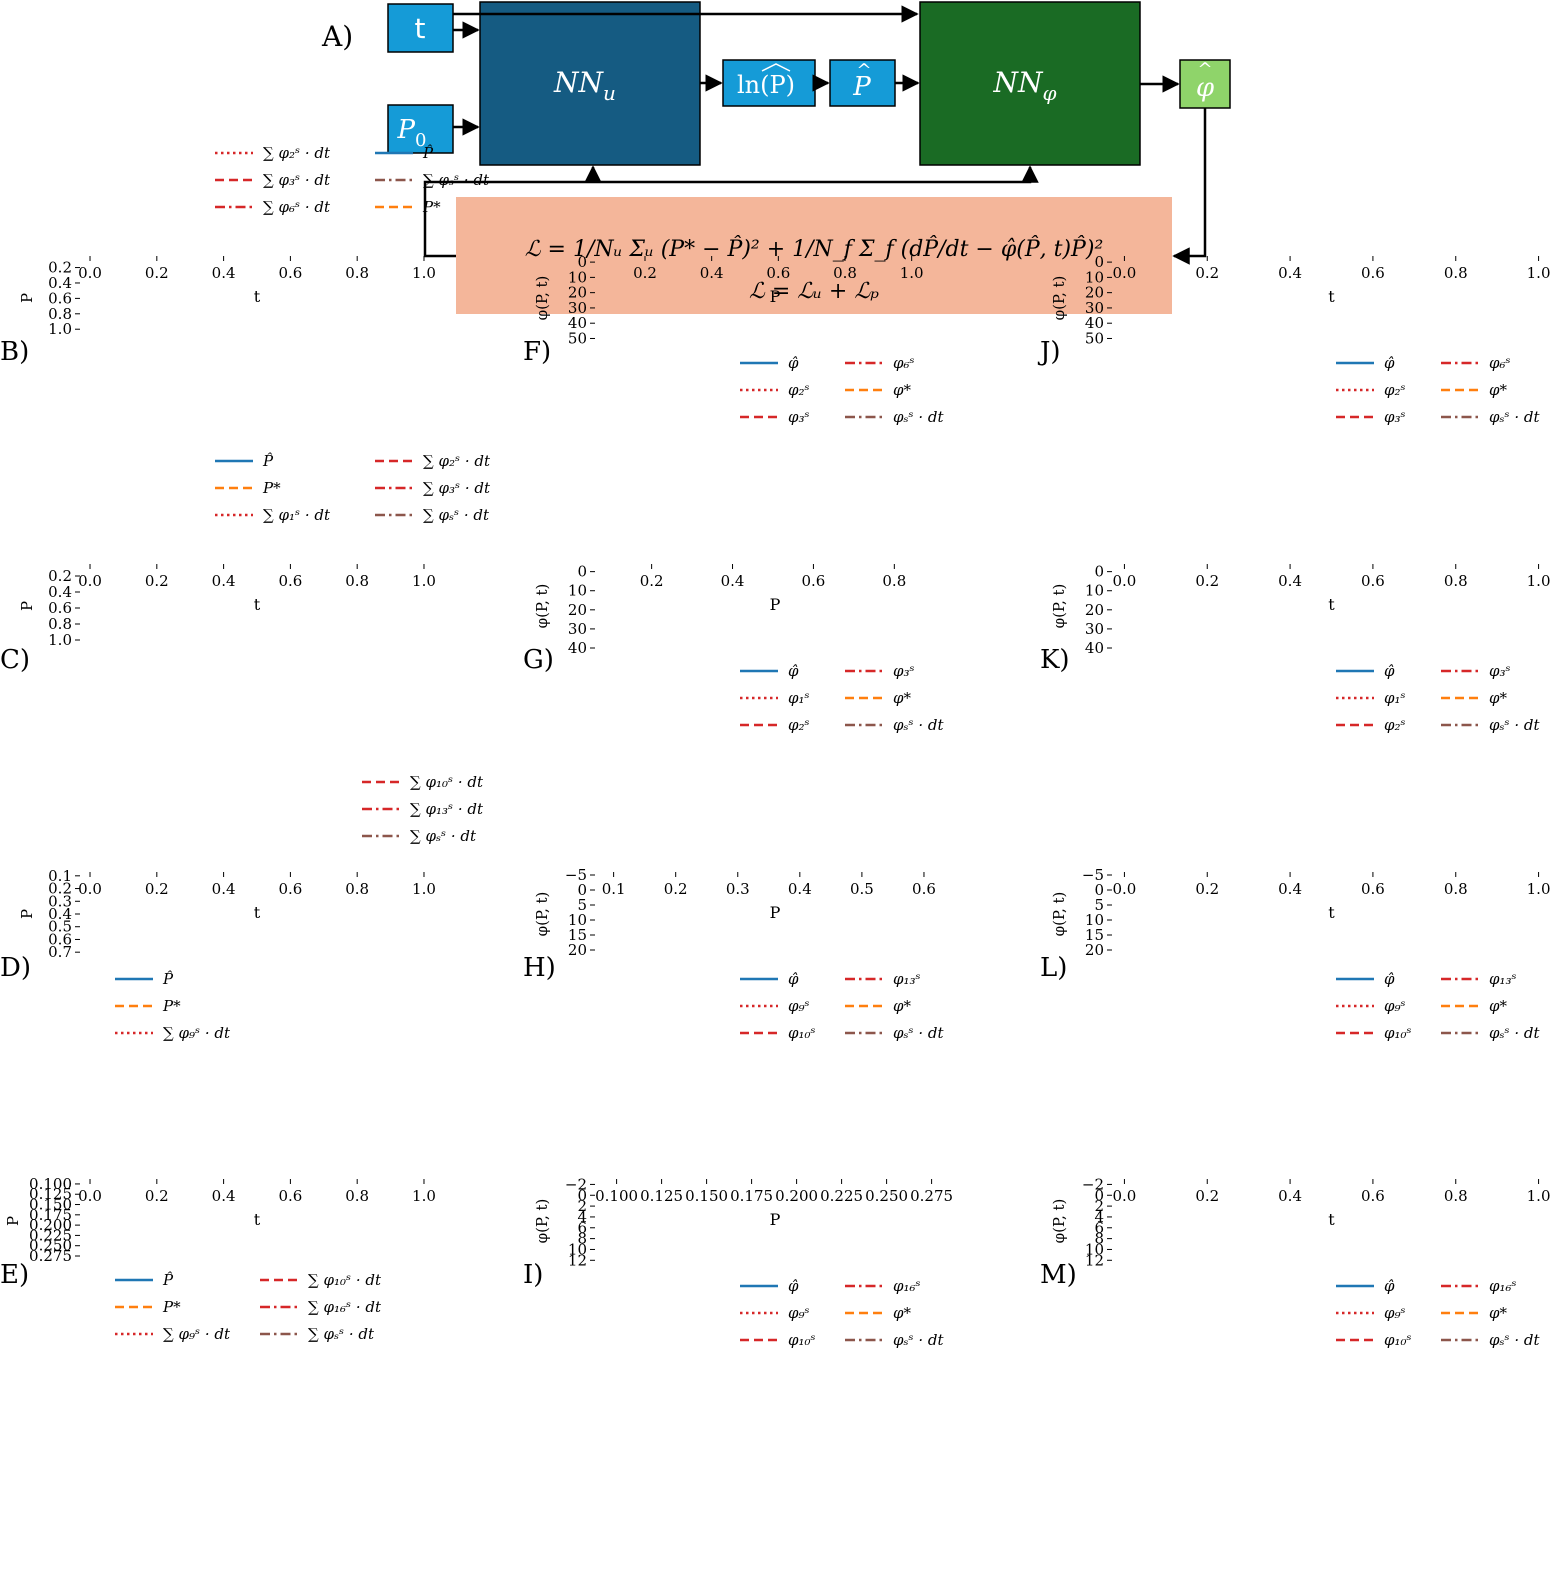 The width and height of the screenshot is (1567, 1570). Describe the element at coordinates (457, 488) in the screenshot. I see `legend-label: ∑ φ₃ˢ · dt` at that location.